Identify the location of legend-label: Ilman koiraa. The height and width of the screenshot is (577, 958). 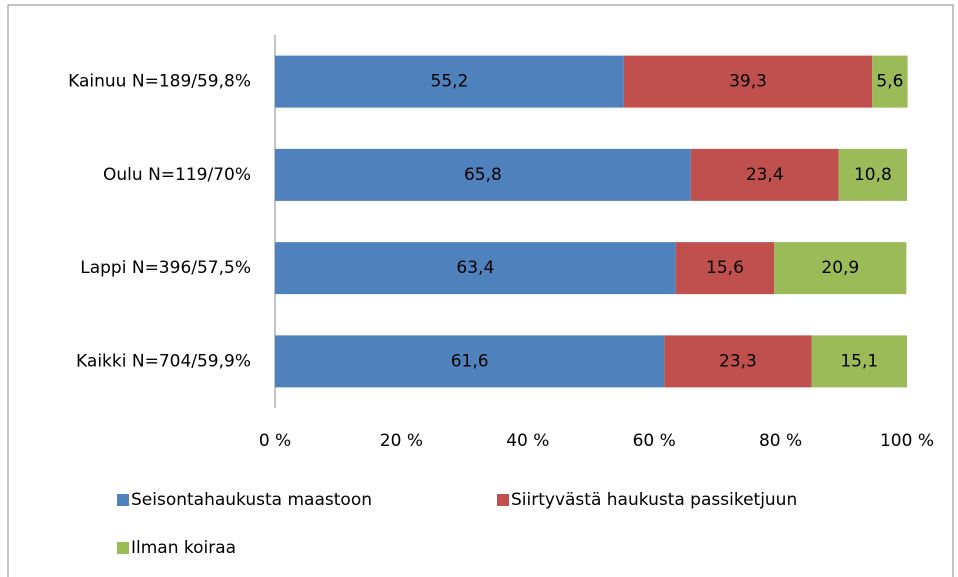
(183, 548).